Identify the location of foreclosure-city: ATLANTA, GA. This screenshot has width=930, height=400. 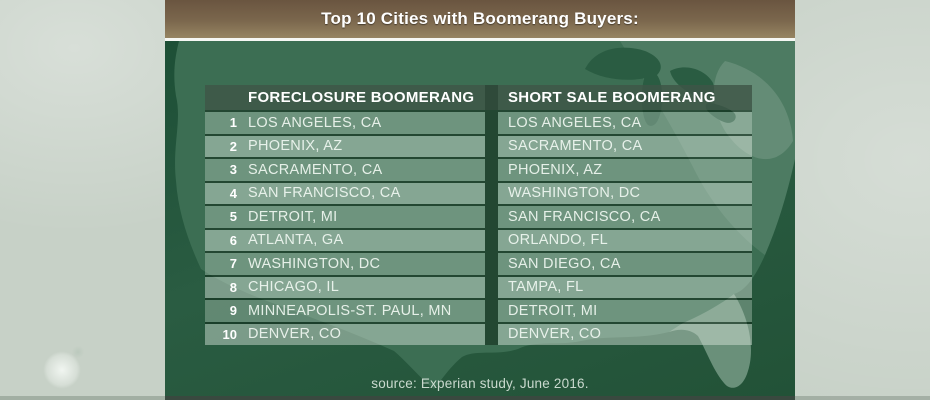
(296, 240).